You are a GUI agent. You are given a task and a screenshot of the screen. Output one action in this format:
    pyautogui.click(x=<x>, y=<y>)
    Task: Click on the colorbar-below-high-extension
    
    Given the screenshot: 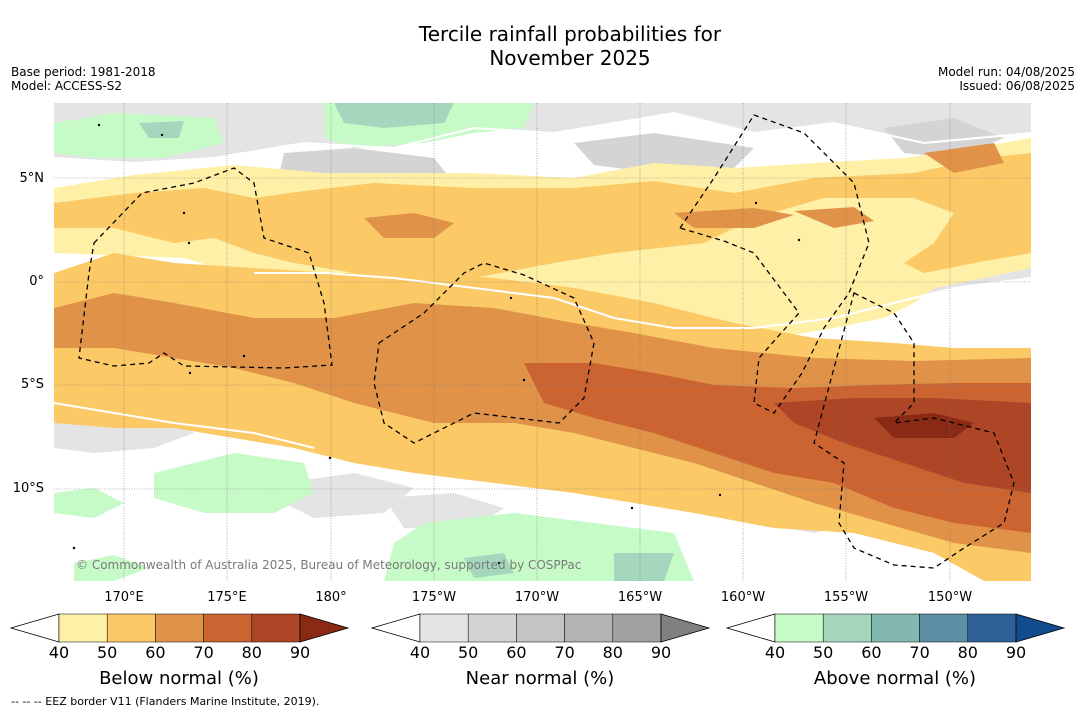 What is the action you would take?
    pyautogui.click(x=324, y=628)
    